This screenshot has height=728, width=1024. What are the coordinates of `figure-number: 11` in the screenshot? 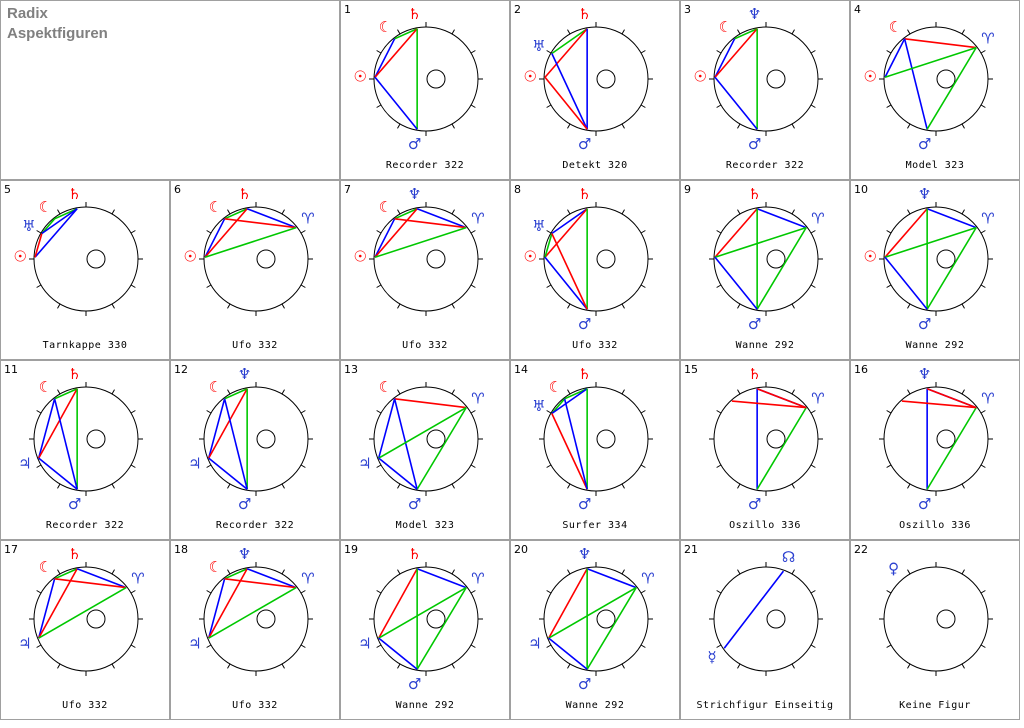 It's located at (11, 369).